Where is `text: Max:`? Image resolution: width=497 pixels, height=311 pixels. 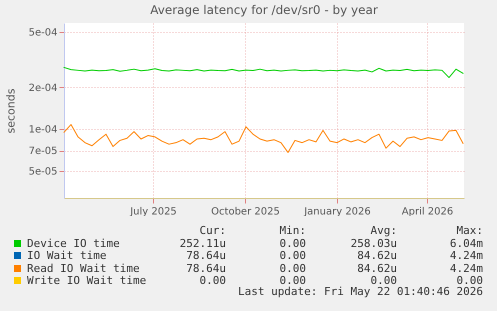
text: Max: is located at coordinates (469, 231).